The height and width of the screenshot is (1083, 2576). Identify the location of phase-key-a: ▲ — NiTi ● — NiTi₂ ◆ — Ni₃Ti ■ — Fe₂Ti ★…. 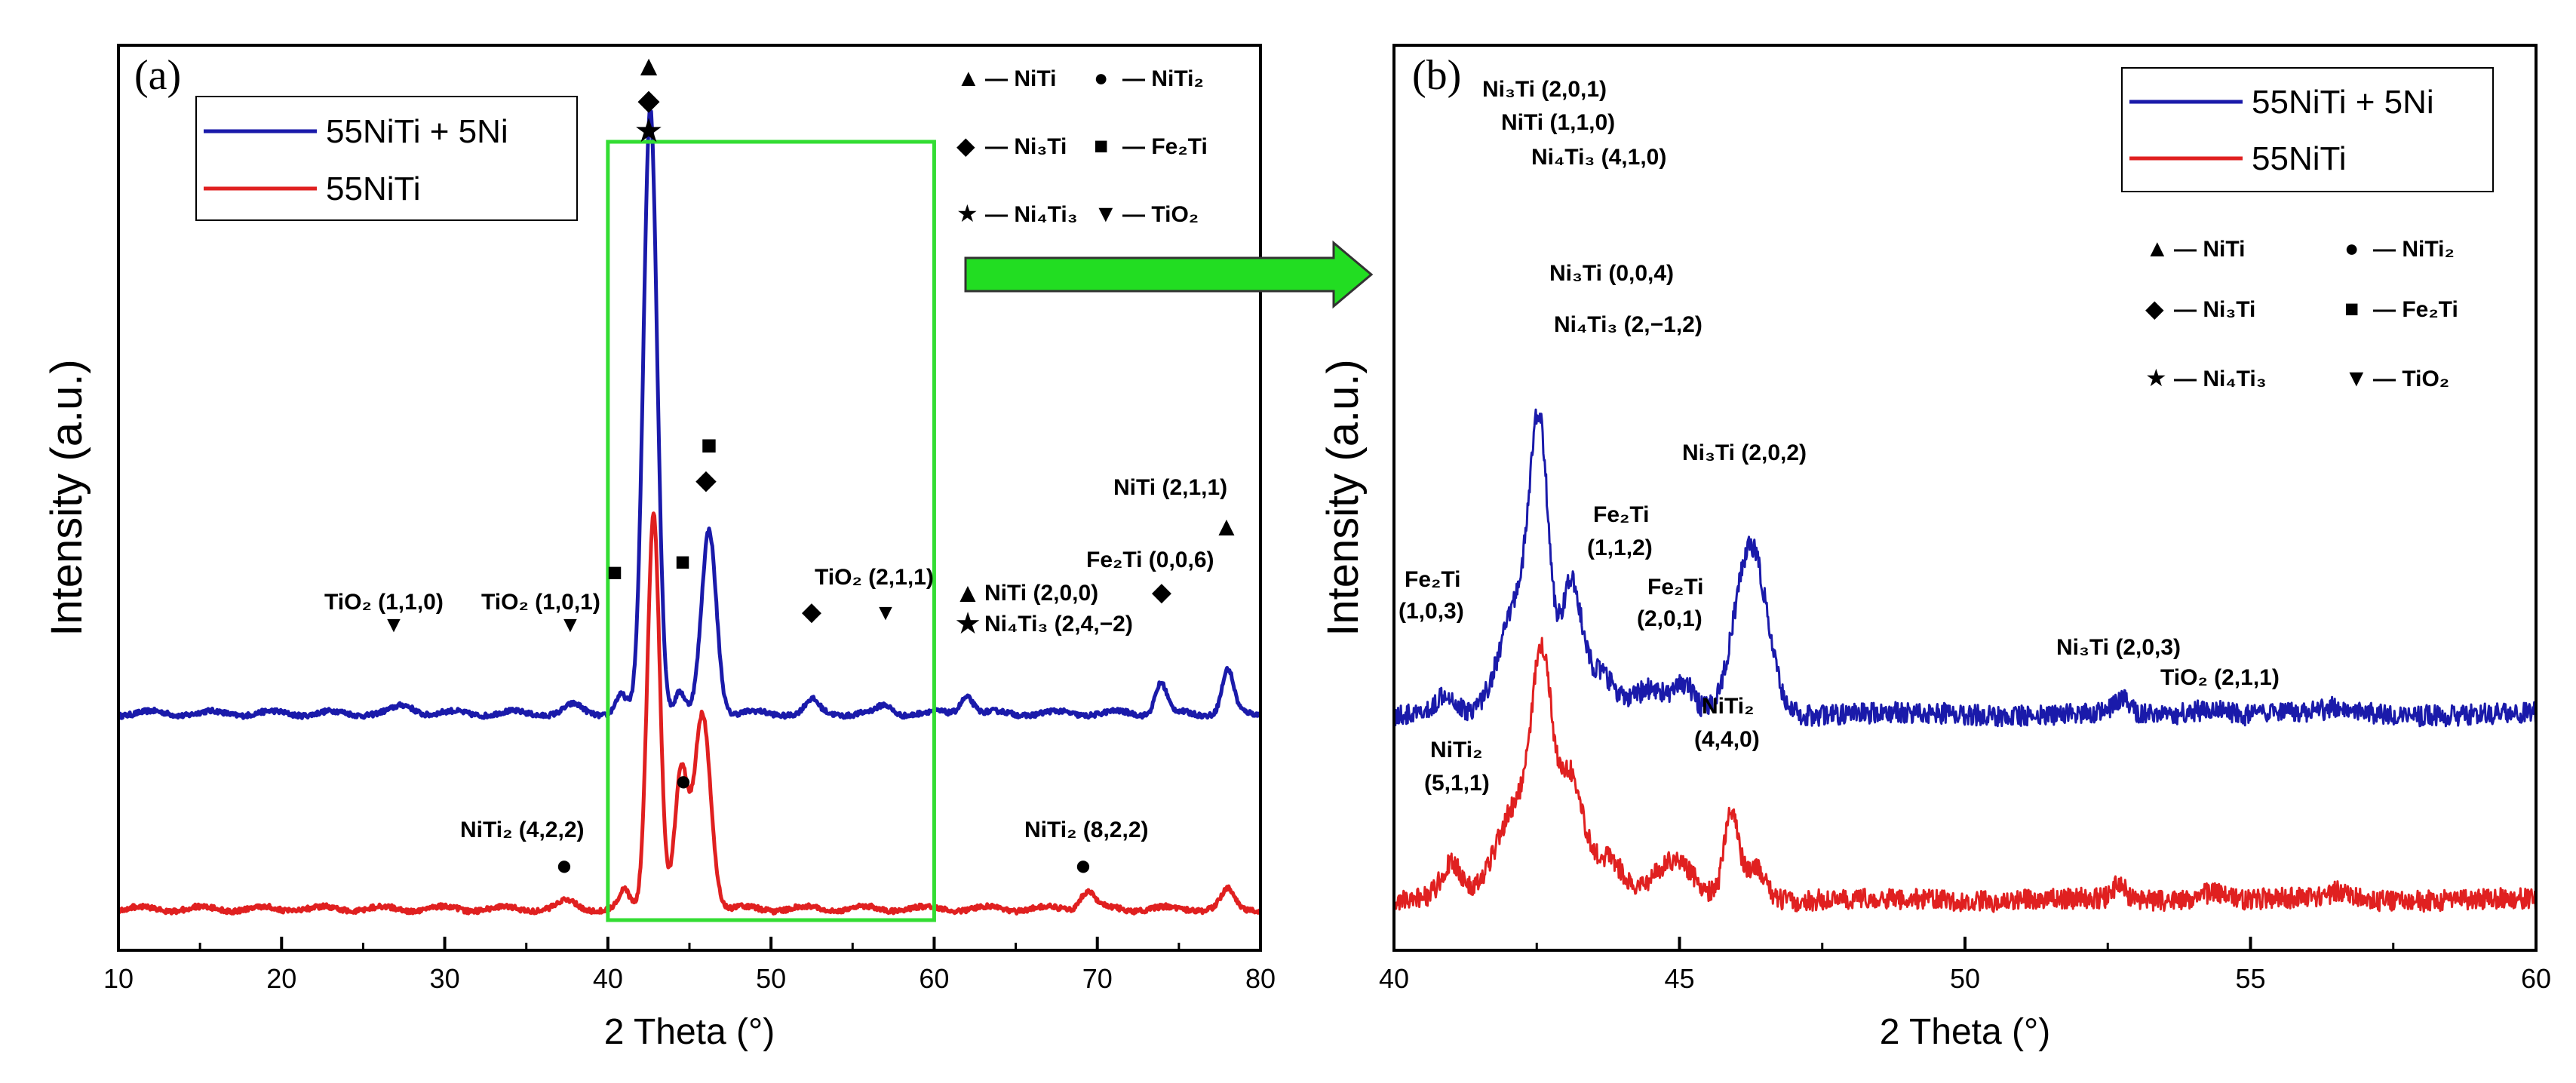
(1082, 145).